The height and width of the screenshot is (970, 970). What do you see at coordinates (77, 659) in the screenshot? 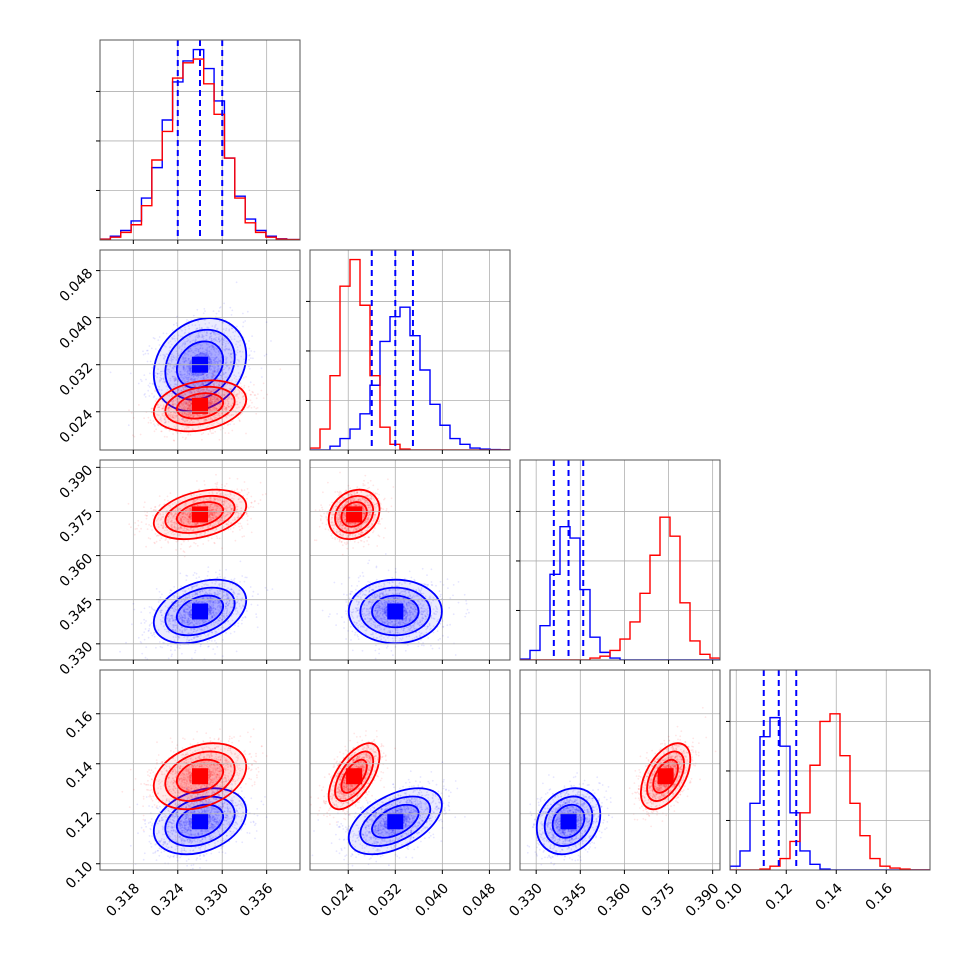
I see `y-tick-label: 0.330` at bounding box center [77, 659].